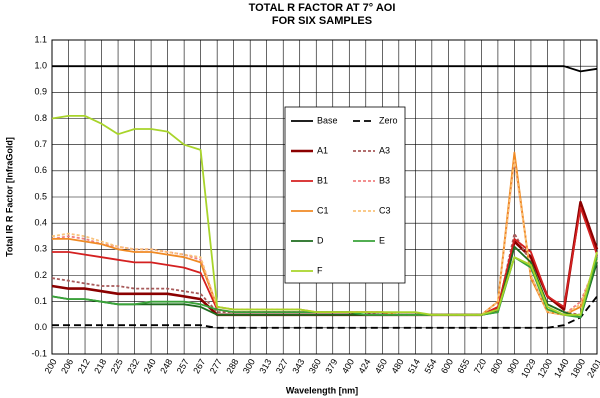 The width and height of the screenshot is (600, 398). Describe the element at coordinates (117, 366) in the screenshot. I see `x-tick-label: 225` at that location.